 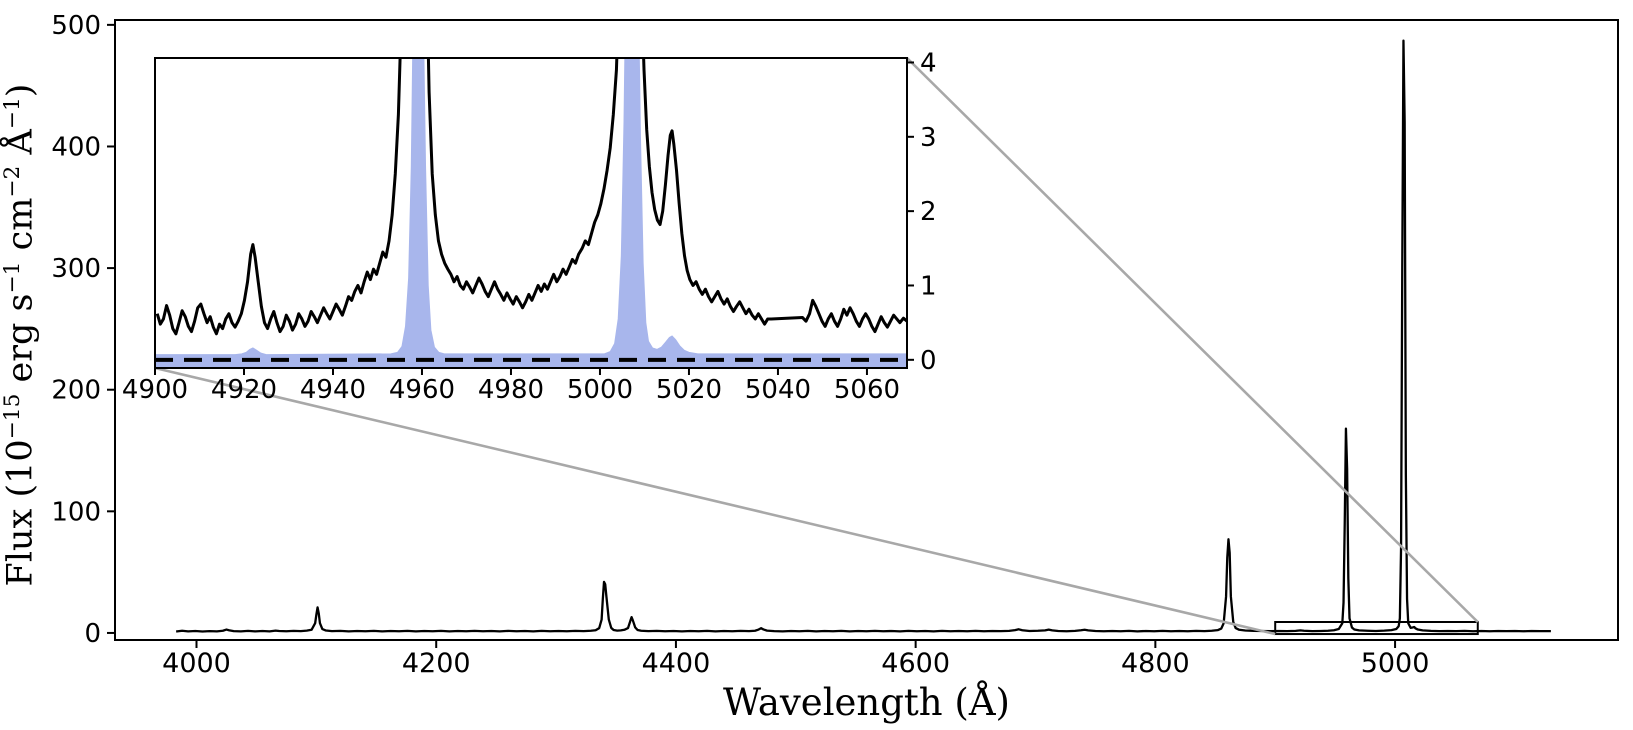 What do you see at coordinates (511, 390) in the screenshot?
I see `inset-x-tick-label: 4980` at bounding box center [511, 390].